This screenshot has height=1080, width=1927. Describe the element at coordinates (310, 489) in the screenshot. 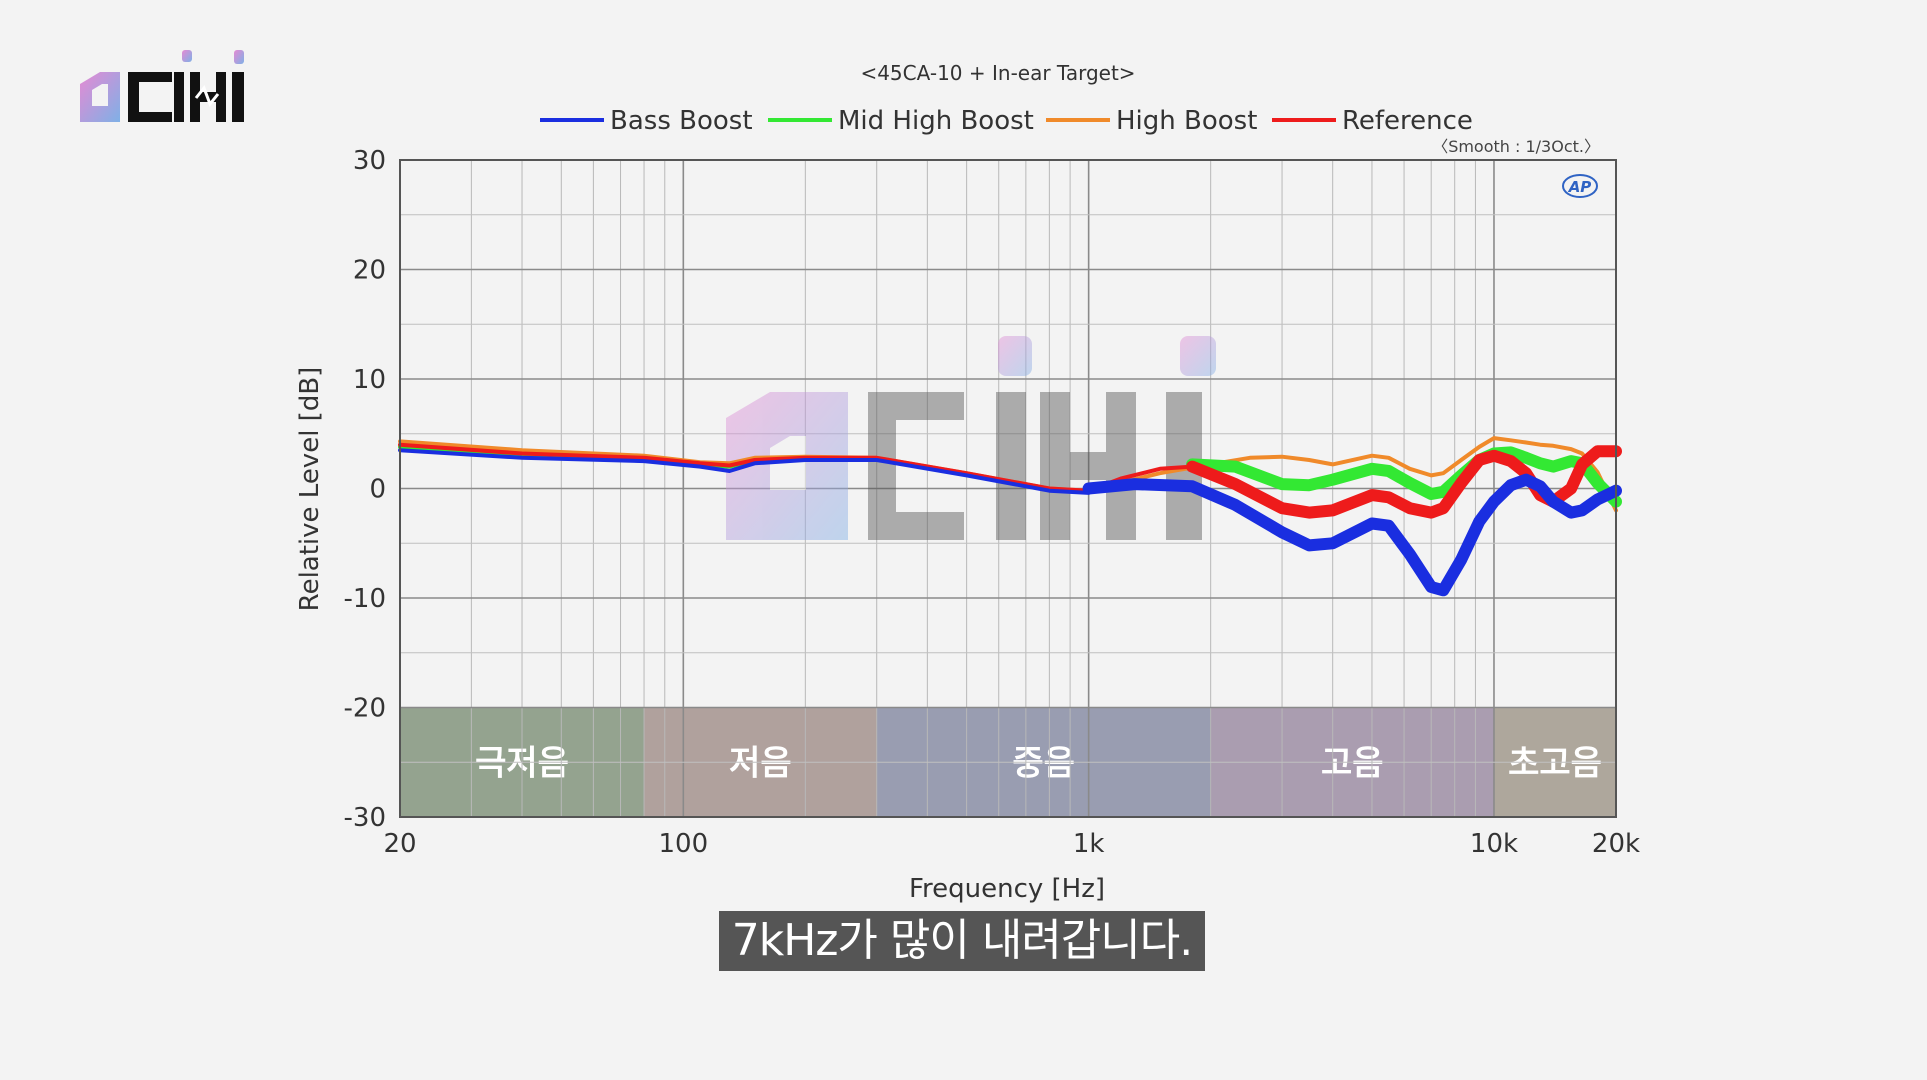

I see `y-axis-label: Relative Level [dB]` at that location.